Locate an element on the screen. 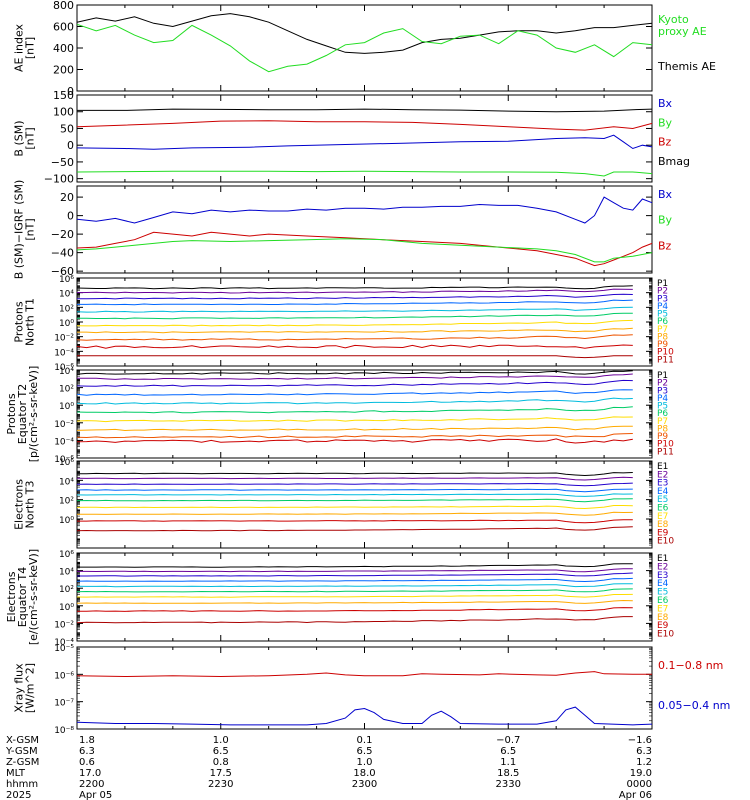  y-axis-label: Equator T2 is located at coordinates (22, 414).